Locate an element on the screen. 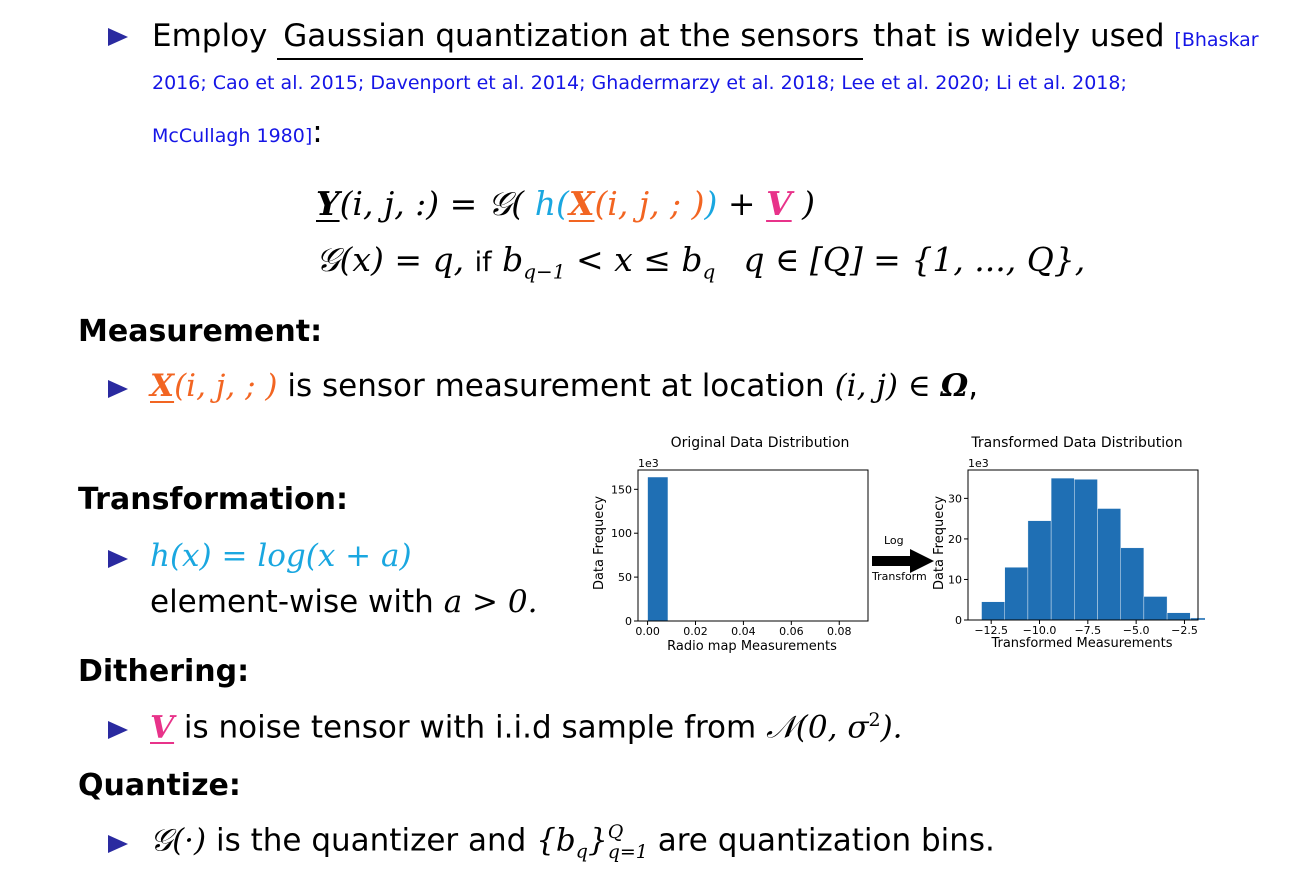  eq2-lhs: 𝒢(x) = q, is located at coordinates (390, 259).